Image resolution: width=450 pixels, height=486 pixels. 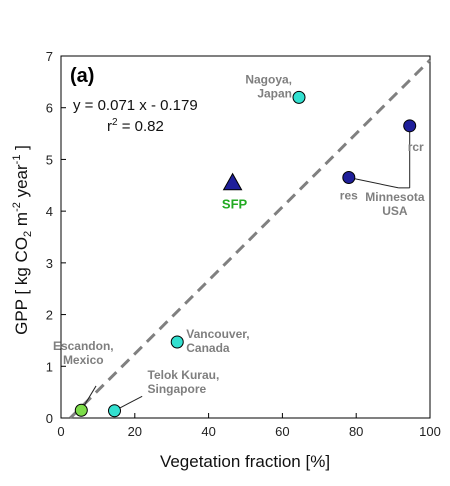 What do you see at coordinates (217, 334) in the screenshot?
I see `point-label: Vancouver,` at bounding box center [217, 334].